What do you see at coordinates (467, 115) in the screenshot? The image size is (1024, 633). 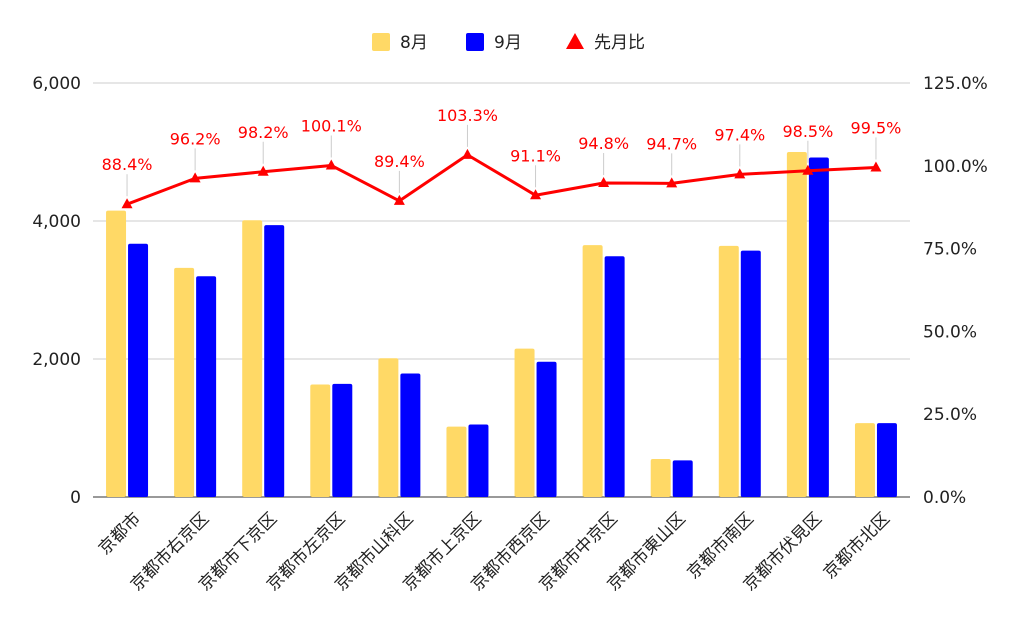 I see `ratio-data-label: 103.3%` at bounding box center [467, 115].